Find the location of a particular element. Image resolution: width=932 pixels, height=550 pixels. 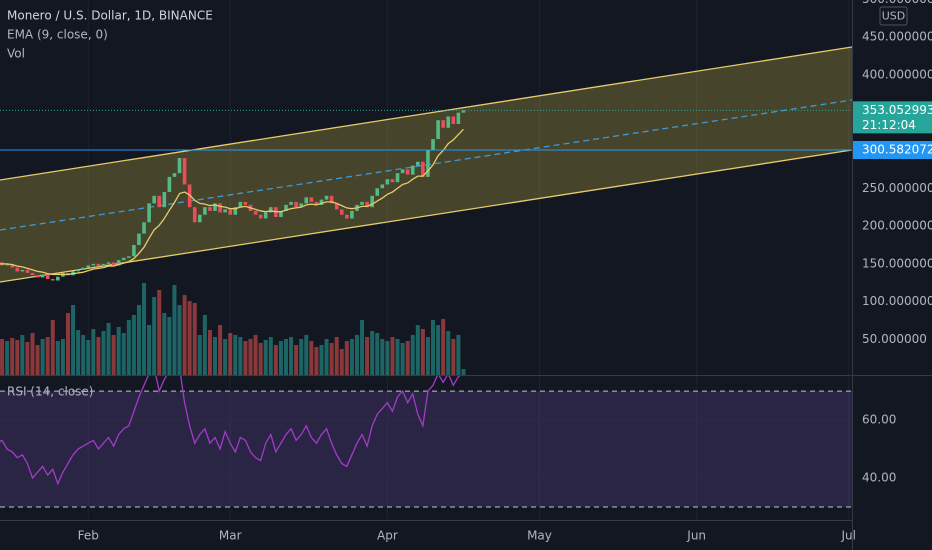

currency: USD is located at coordinates (894, 16).